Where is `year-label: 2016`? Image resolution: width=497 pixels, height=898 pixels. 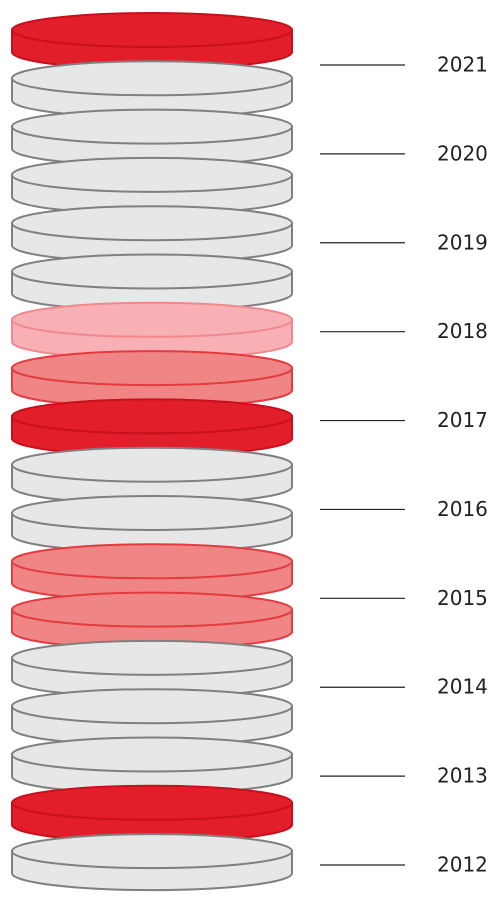
year-label: 2016 is located at coordinates (462, 509).